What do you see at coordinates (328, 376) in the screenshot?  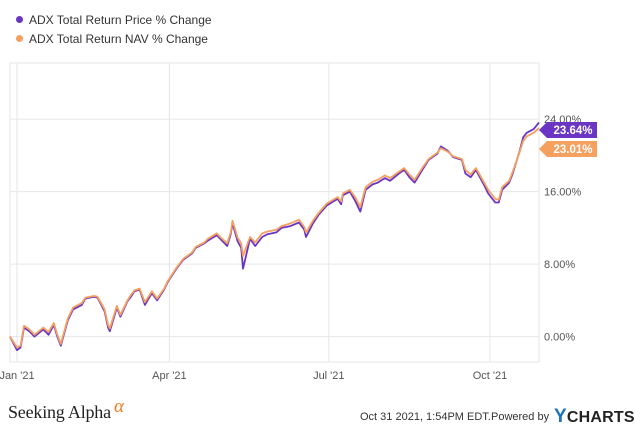 I see `x-tick-label: Jul '21` at bounding box center [328, 376].